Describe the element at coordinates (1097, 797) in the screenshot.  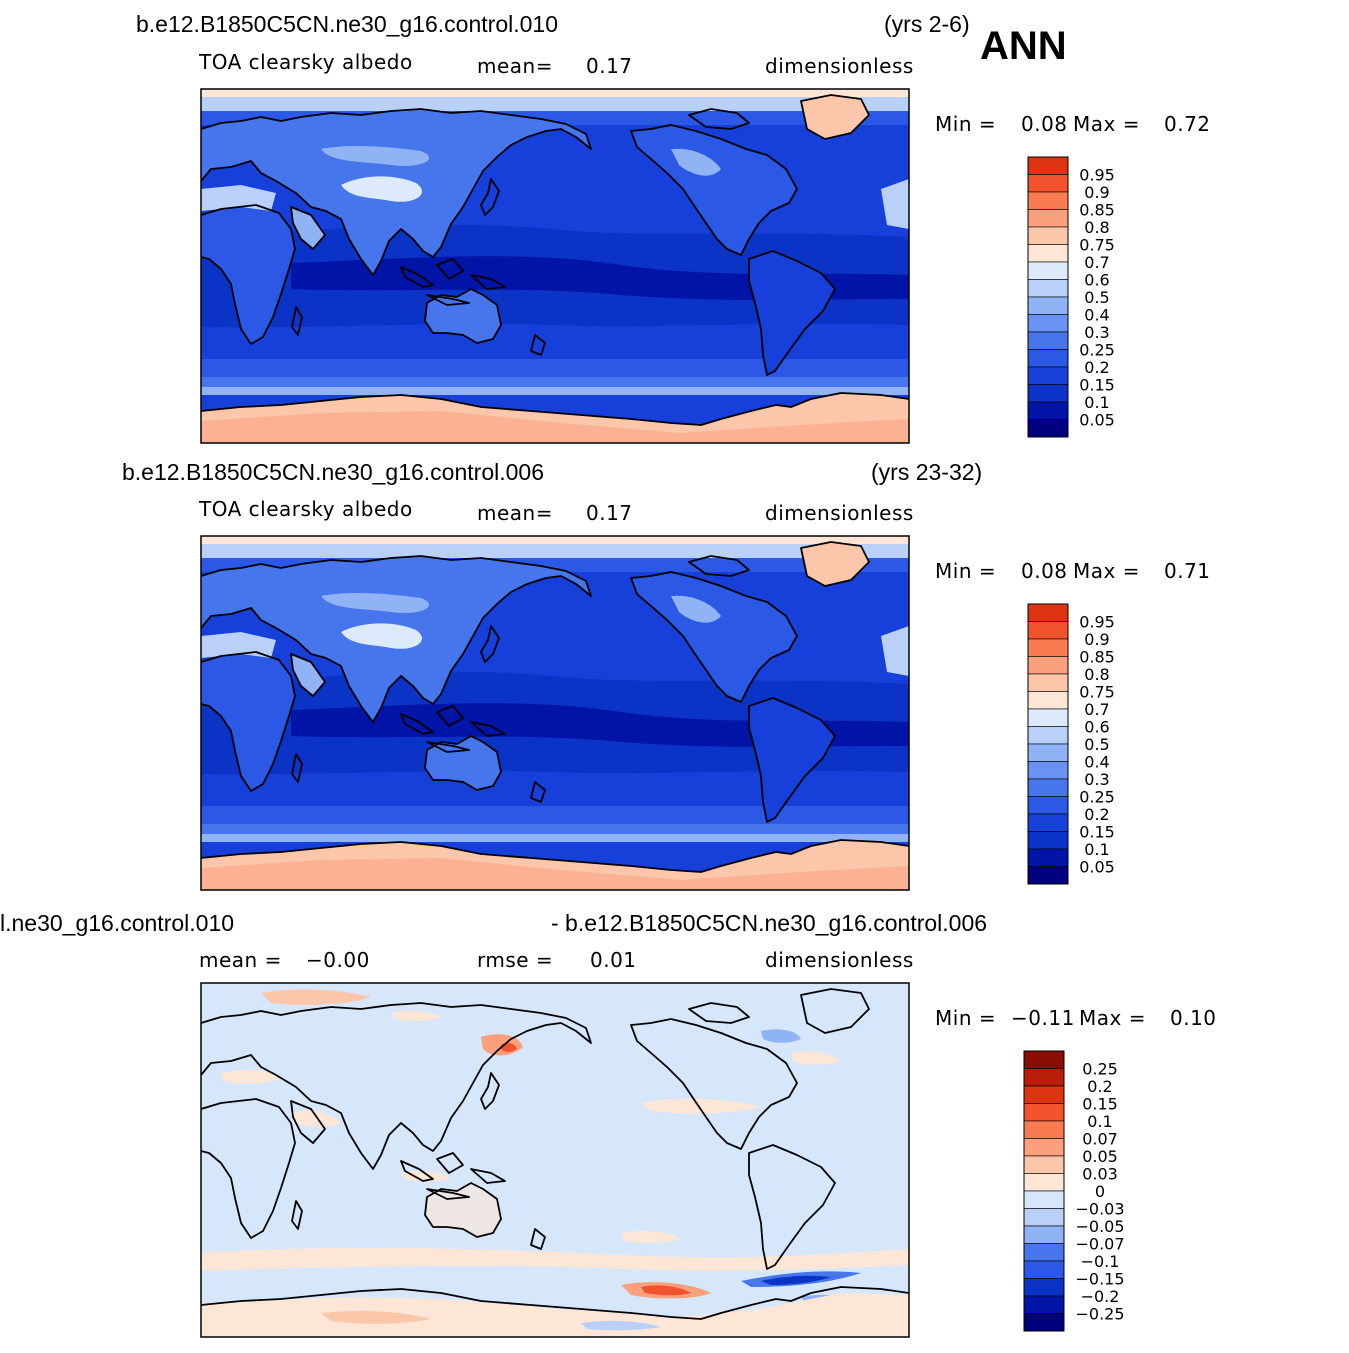
I see `panel2-colorbar-tick-label: 0.25` at that location.